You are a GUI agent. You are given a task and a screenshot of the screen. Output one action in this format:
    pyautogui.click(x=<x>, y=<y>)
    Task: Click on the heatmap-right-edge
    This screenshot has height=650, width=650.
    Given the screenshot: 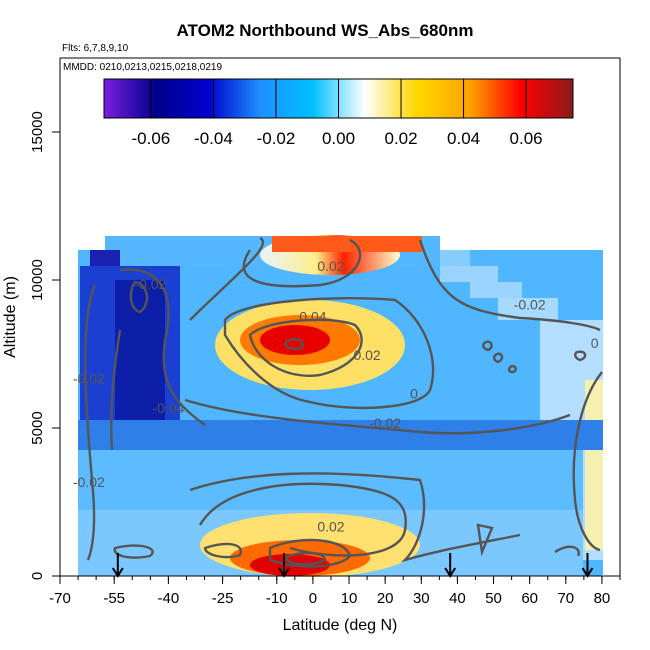 What is the action you would take?
    pyautogui.click(x=594, y=465)
    